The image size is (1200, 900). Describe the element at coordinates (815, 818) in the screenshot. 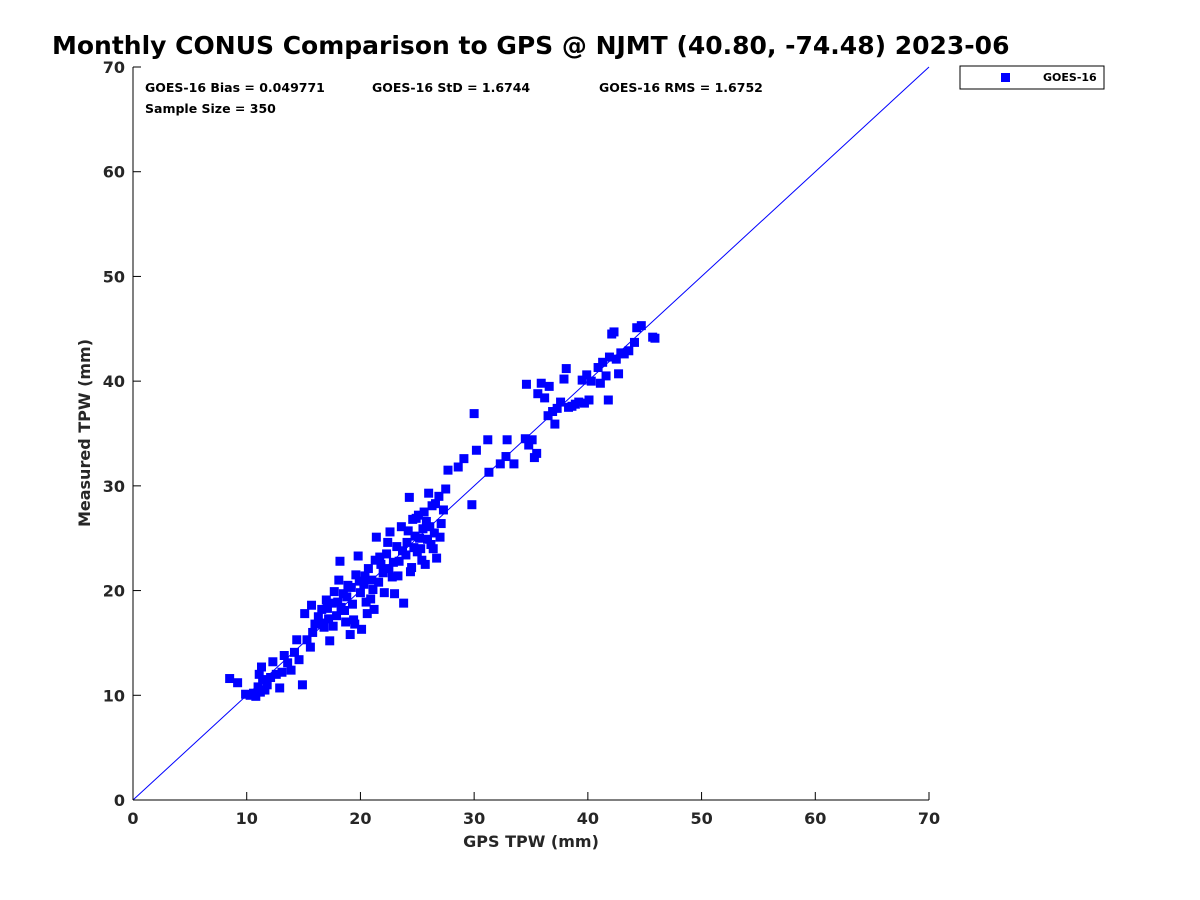

I see `x-tick-label: 60` at that location.